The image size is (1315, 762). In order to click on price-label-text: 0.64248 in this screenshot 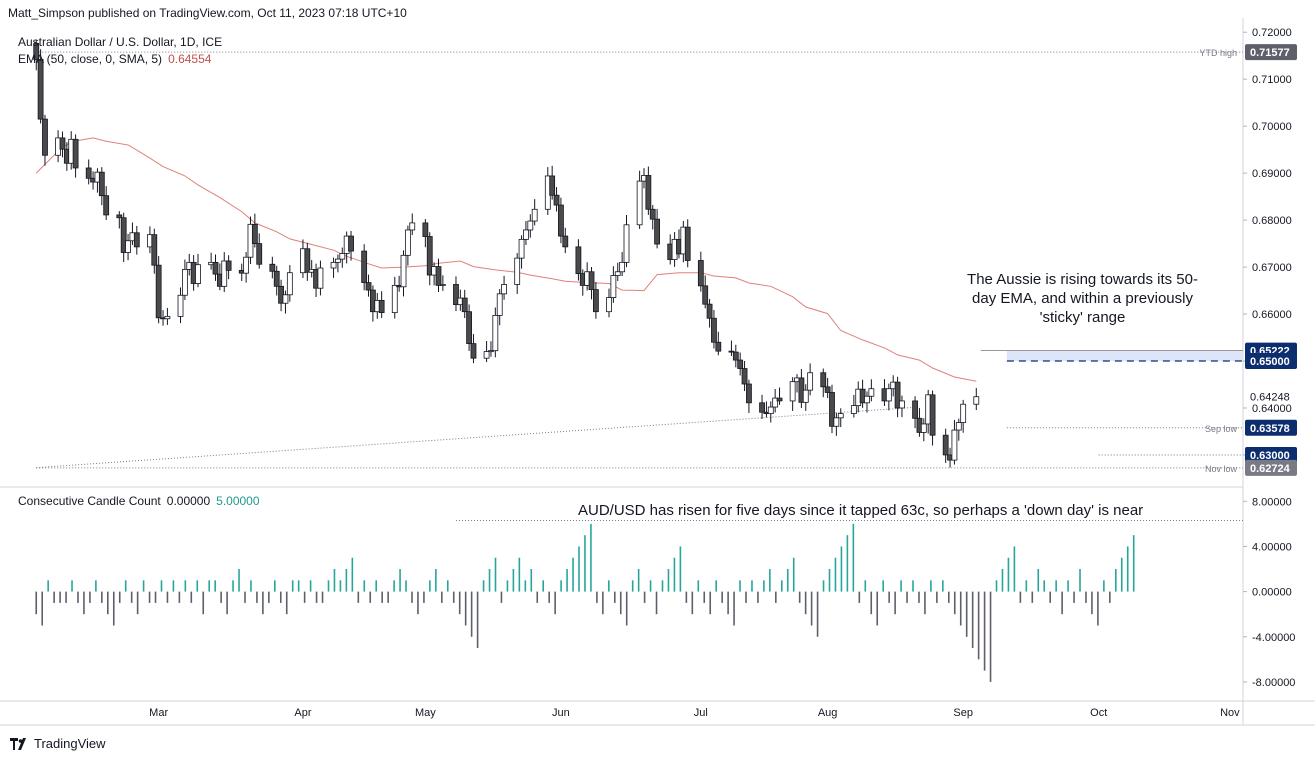, I will do `click(1270, 397)`.